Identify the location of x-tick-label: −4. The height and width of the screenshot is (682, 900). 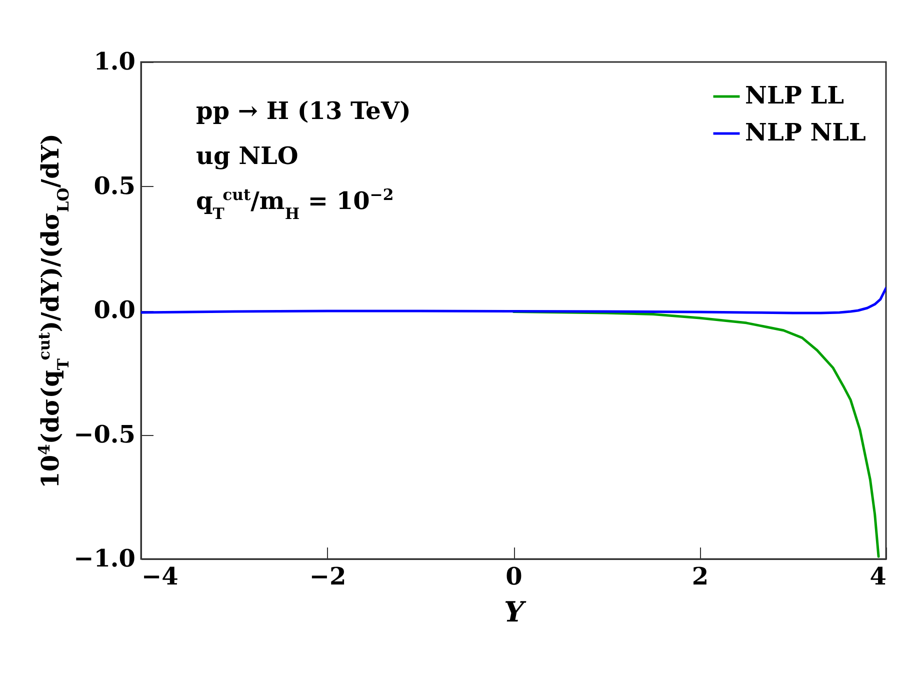
(160, 576).